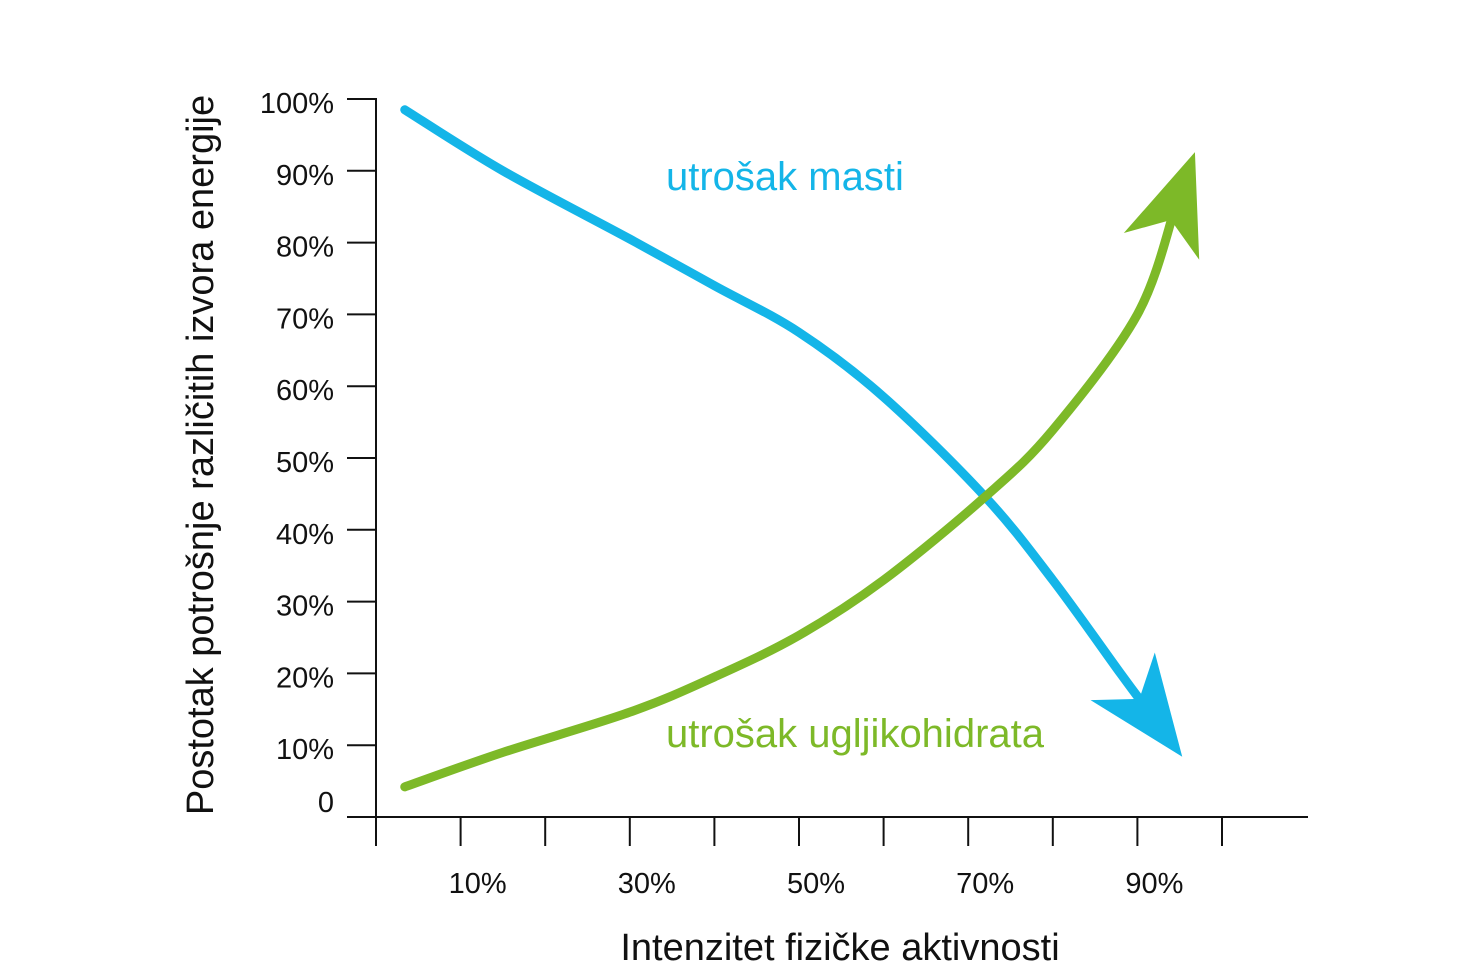 The width and height of the screenshot is (1466, 978). I want to click on series-label-carbs: utrošak ugljikohidrata, so click(855, 734).